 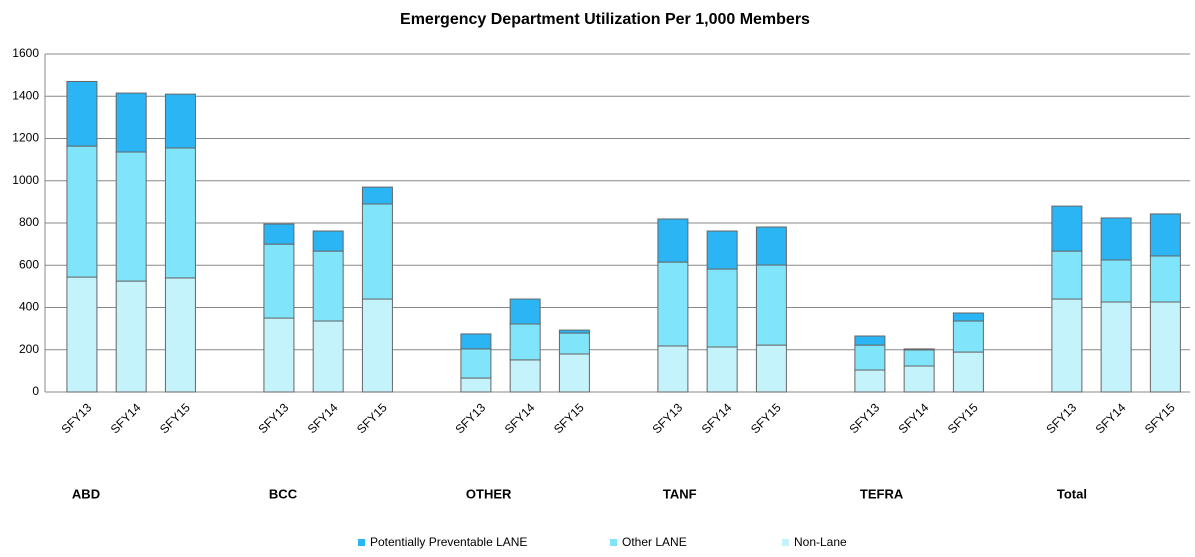 I want to click on y-tick-label: 200, so click(x=29, y=349).